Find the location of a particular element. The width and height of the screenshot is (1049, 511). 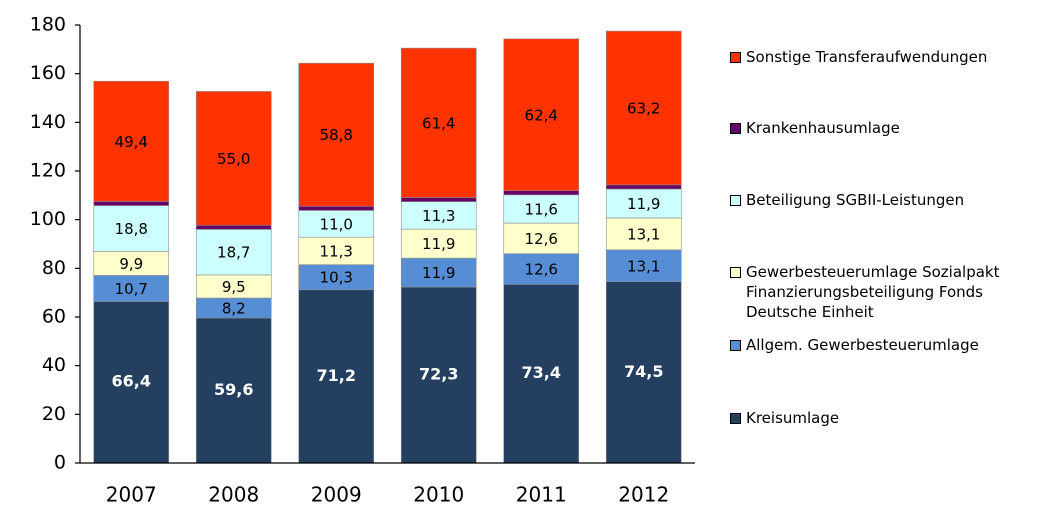

y-tick-label: 140 is located at coordinates (48, 122).